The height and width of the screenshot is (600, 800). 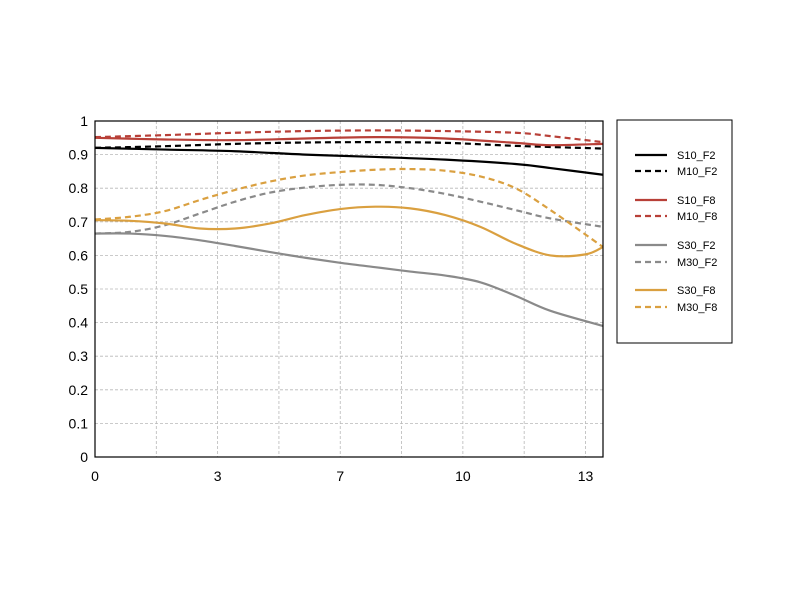 I want to click on y-tick-label: 1, so click(x=84, y=121).